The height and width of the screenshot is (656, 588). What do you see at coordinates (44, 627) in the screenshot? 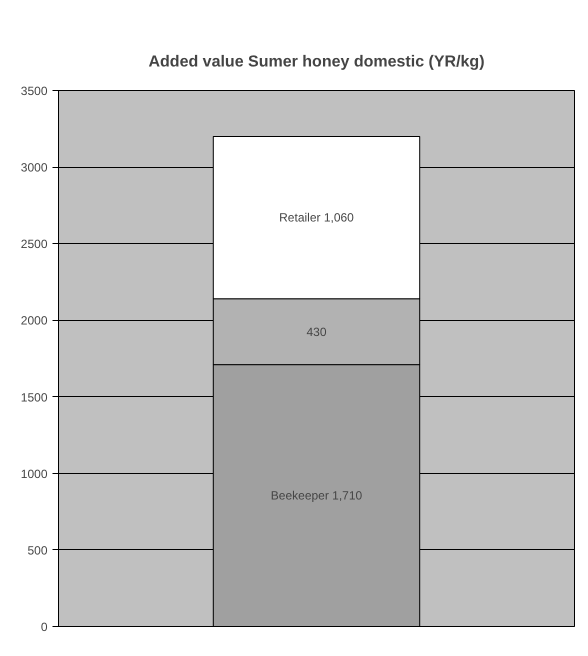
I see `y-tick-label: 0` at bounding box center [44, 627].